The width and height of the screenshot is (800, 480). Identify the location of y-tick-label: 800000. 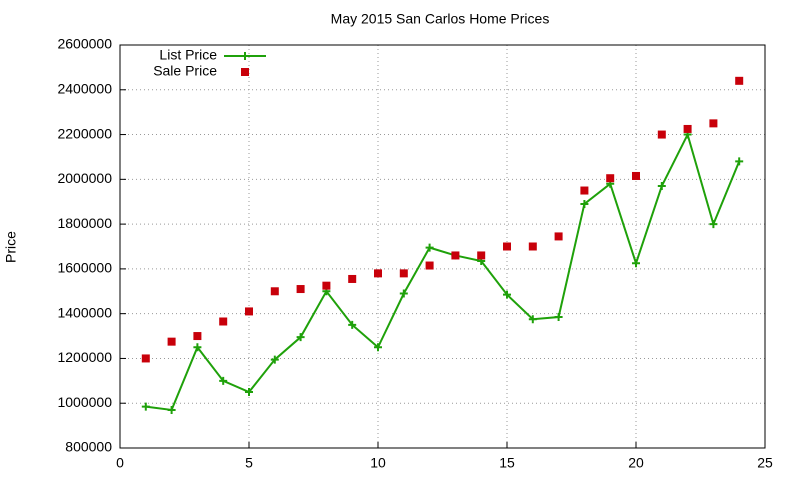
(88, 447).